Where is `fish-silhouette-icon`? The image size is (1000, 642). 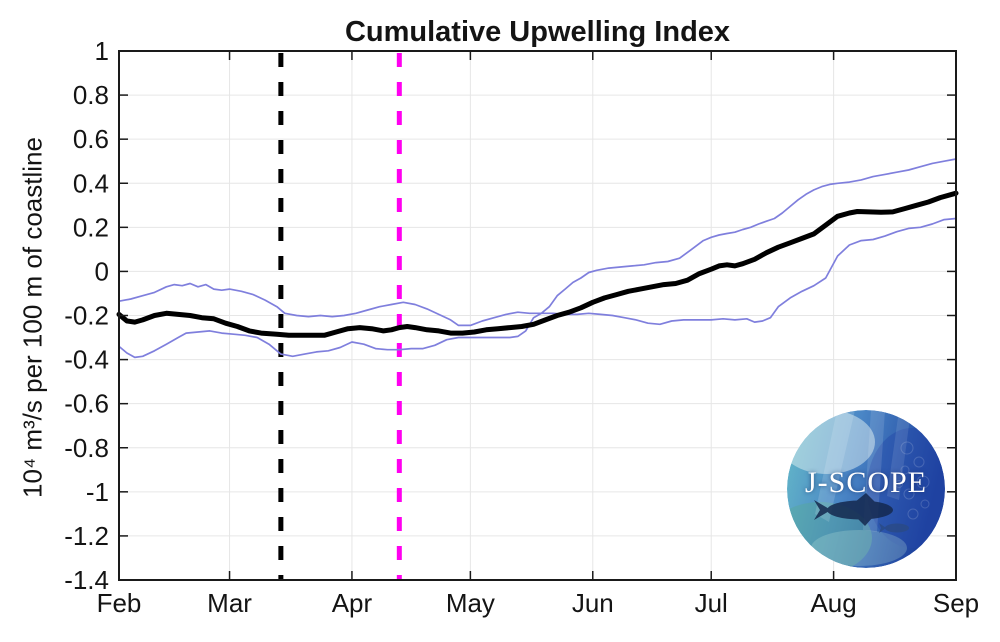
fish-silhouette-icon is located at coordinates (853, 509).